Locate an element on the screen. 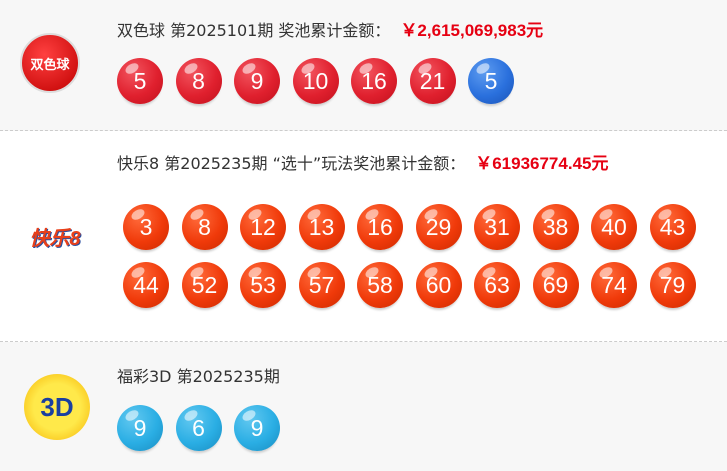 This screenshot has width=727, height=471. kl8-ball: 69 is located at coordinates (555, 285).